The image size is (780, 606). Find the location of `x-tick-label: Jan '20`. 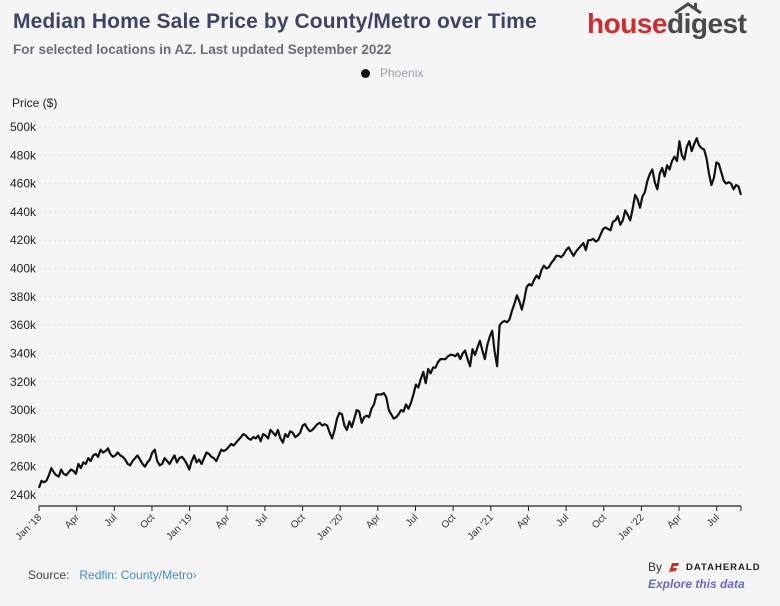

x-tick-label: Jan '20 is located at coordinates (330, 527).